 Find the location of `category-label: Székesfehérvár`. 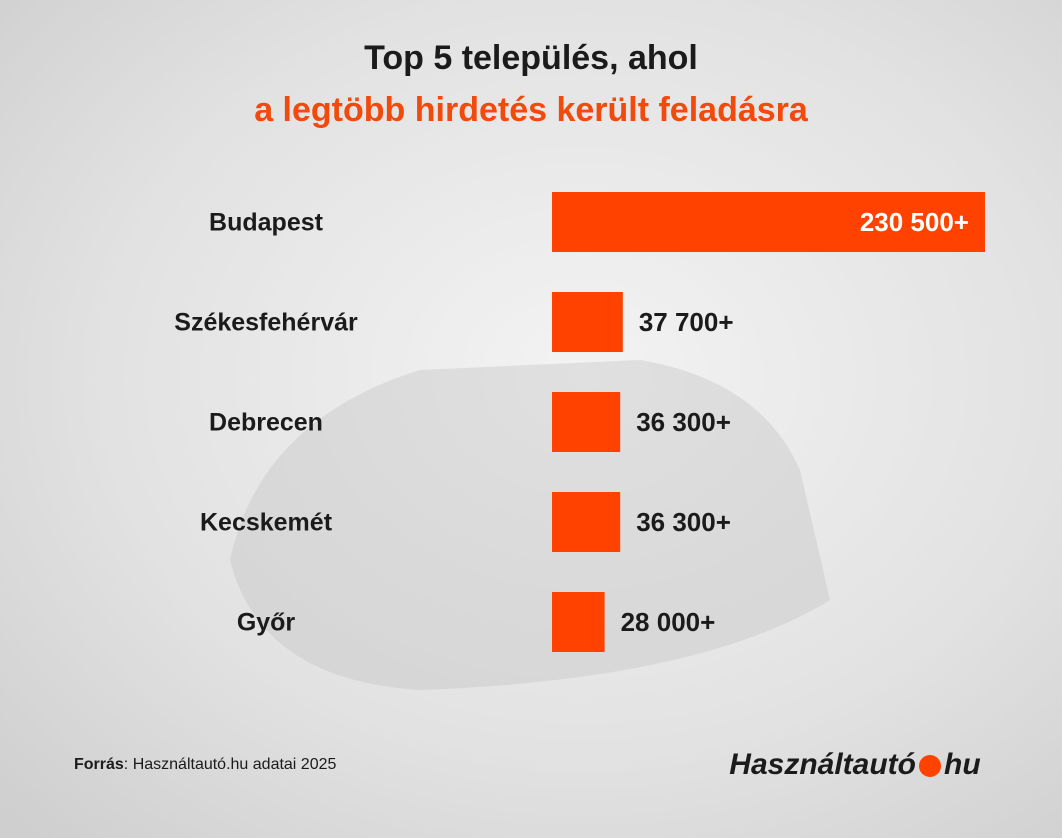

category-label: Székesfehérvár is located at coordinates (266, 323).